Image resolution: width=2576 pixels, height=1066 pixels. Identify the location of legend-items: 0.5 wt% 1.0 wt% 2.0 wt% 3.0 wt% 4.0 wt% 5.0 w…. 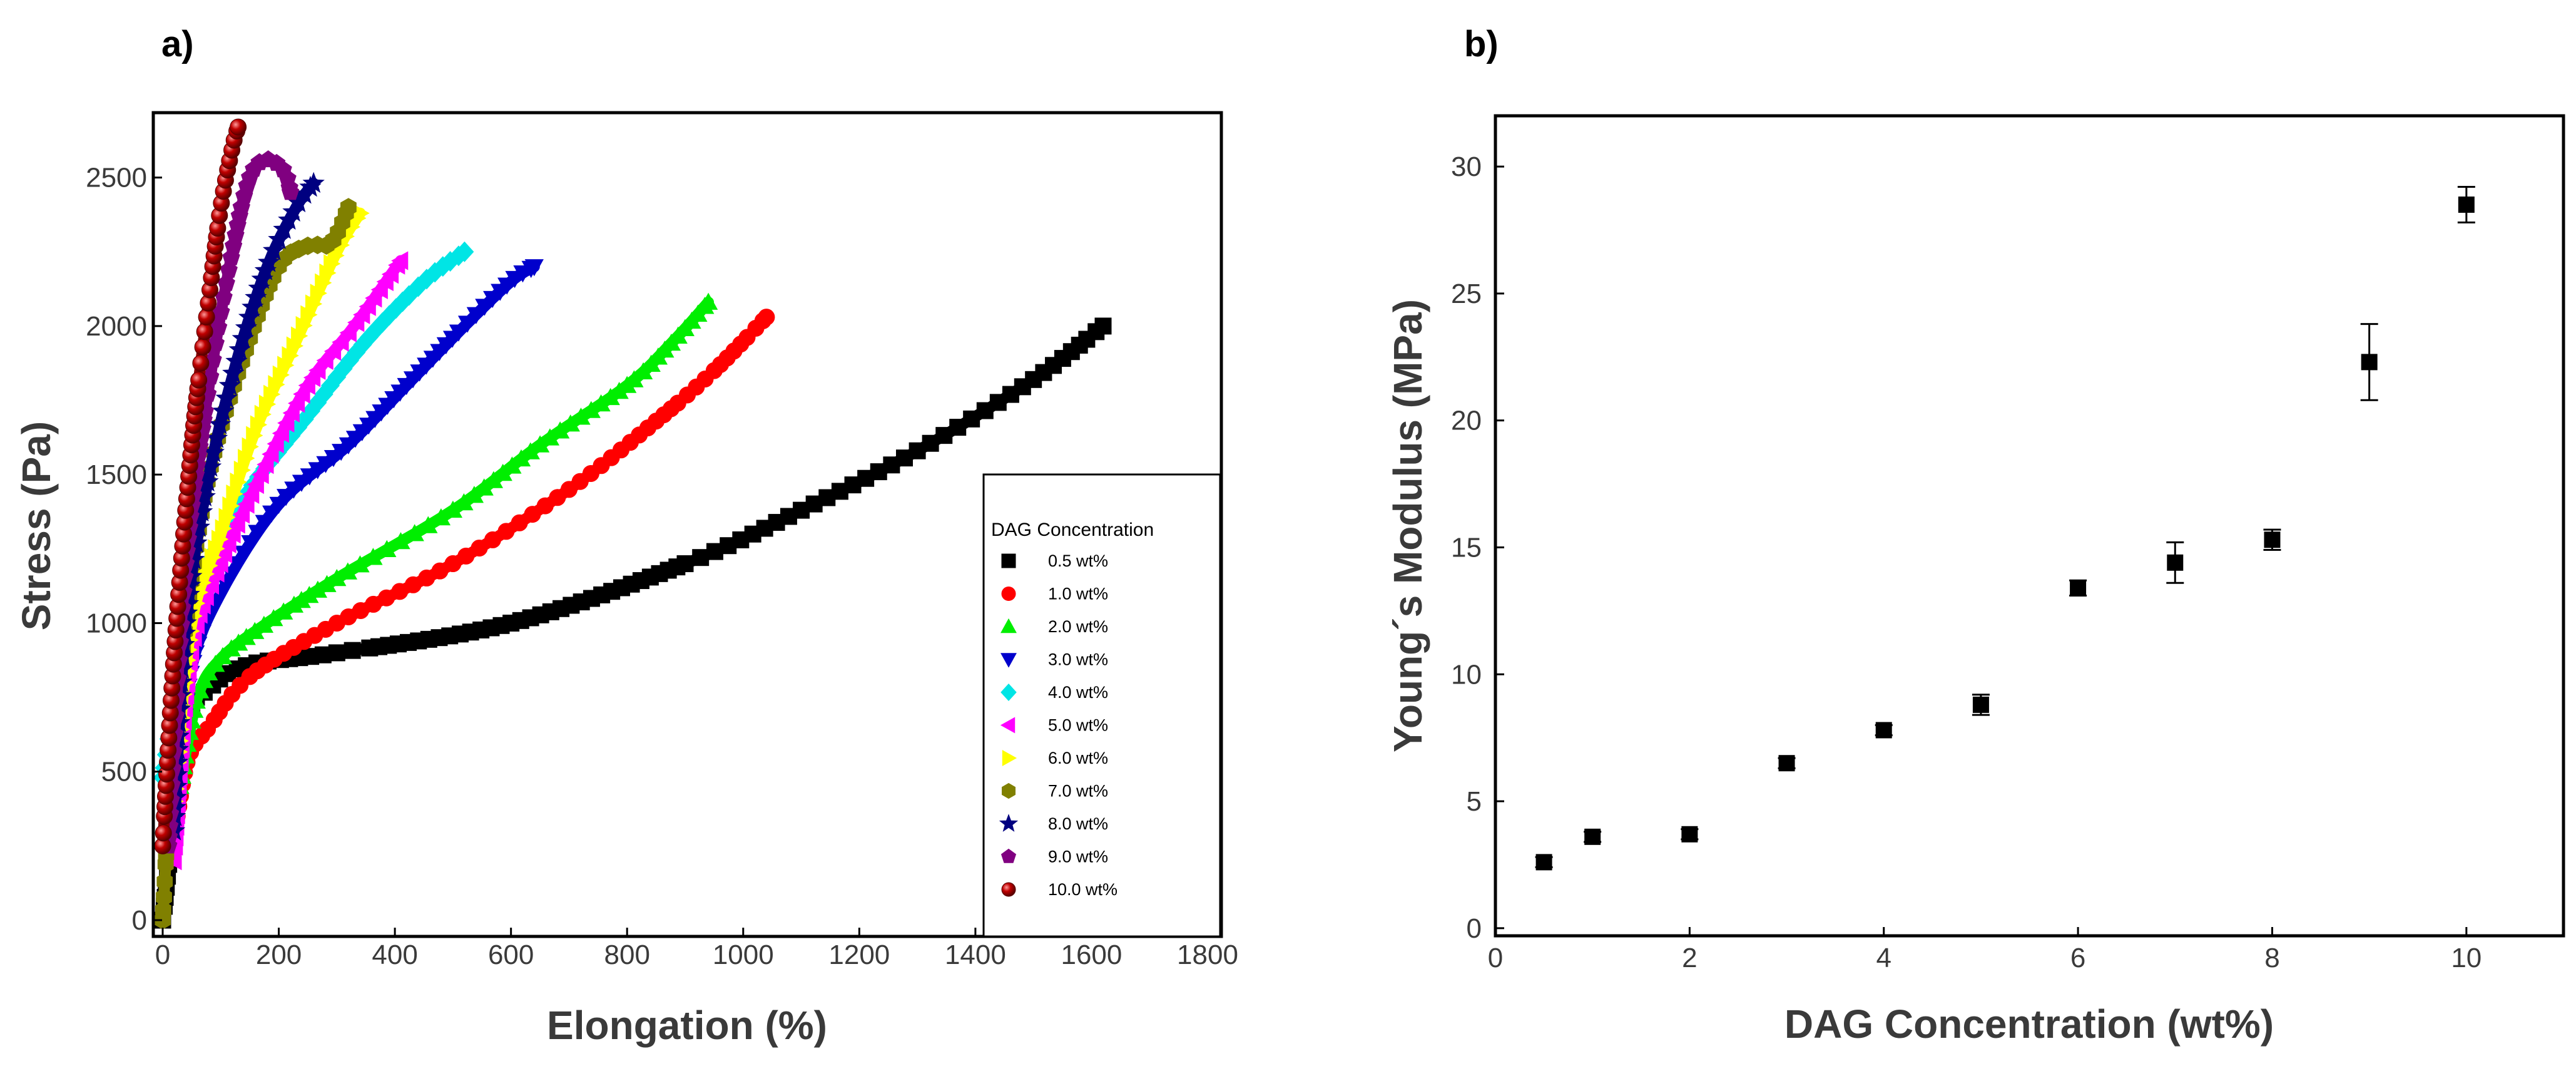
(1058, 725).